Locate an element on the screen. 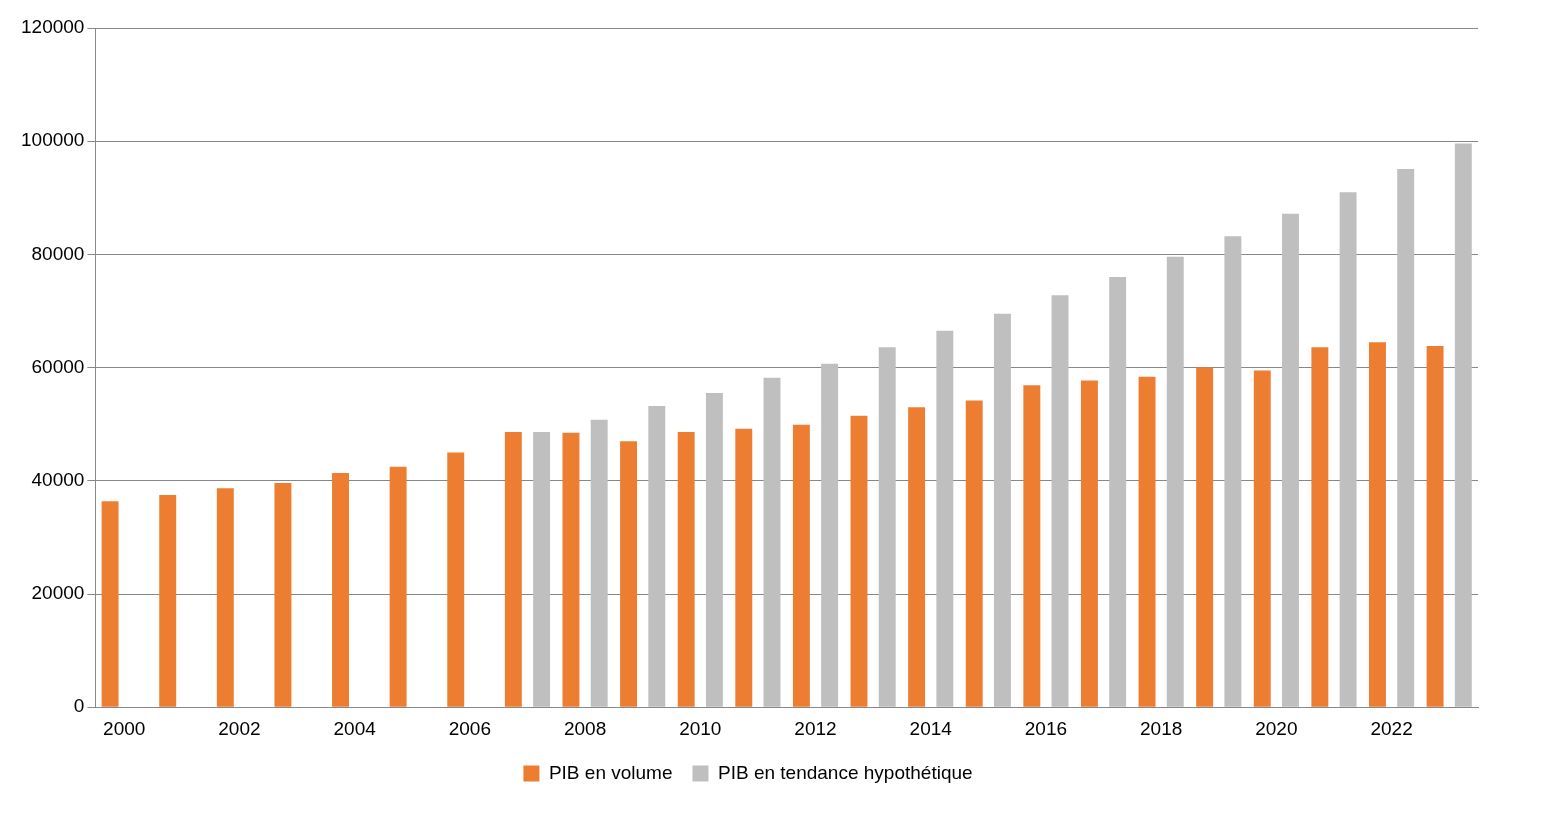 The image size is (1542, 817). x-tick-label: 2014 is located at coordinates (931, 728).